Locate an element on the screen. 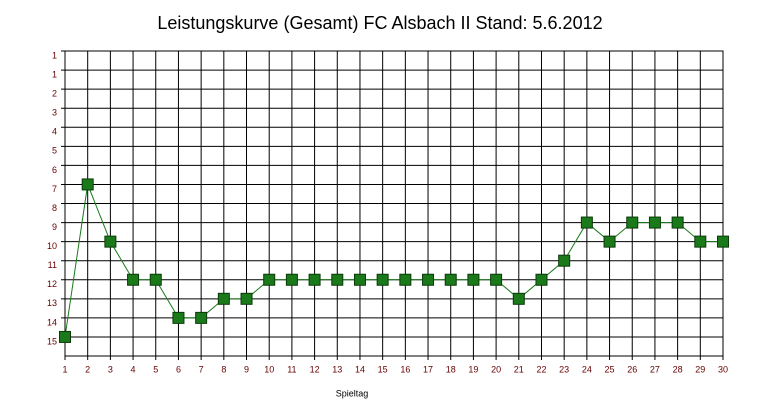 This screenshot has width=781, height=413. y-tick-label: 11 is located at coordinates (52, 265).